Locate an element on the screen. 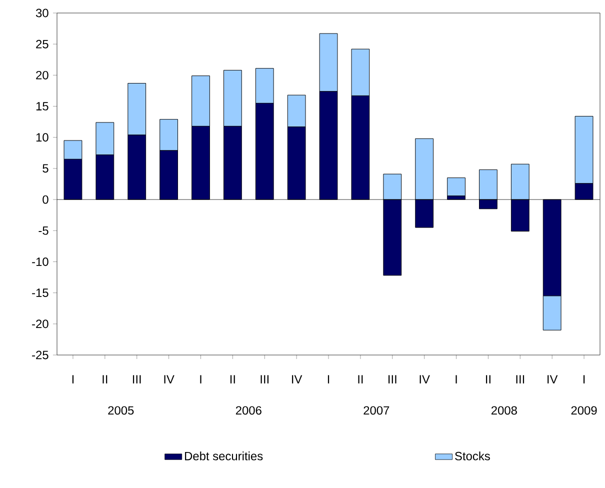  y-tick-label: -5 is located at coordinates (43, 230).